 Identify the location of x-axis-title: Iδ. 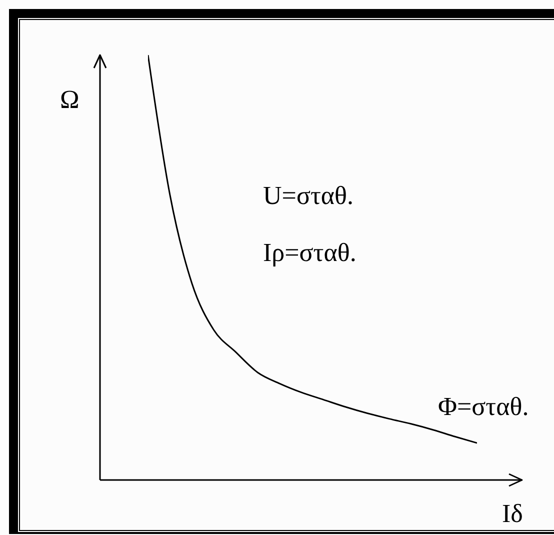
(512, 513).